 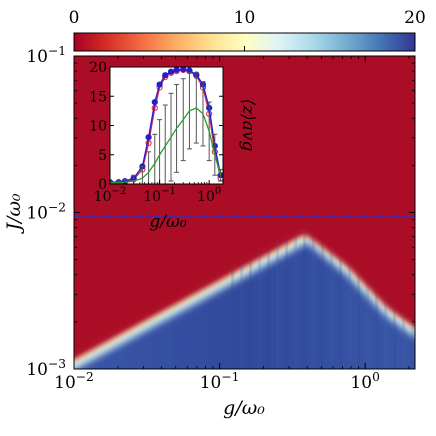 I want to click on inset-x-tick-label: 10⁰, so click(x=209, y=195).